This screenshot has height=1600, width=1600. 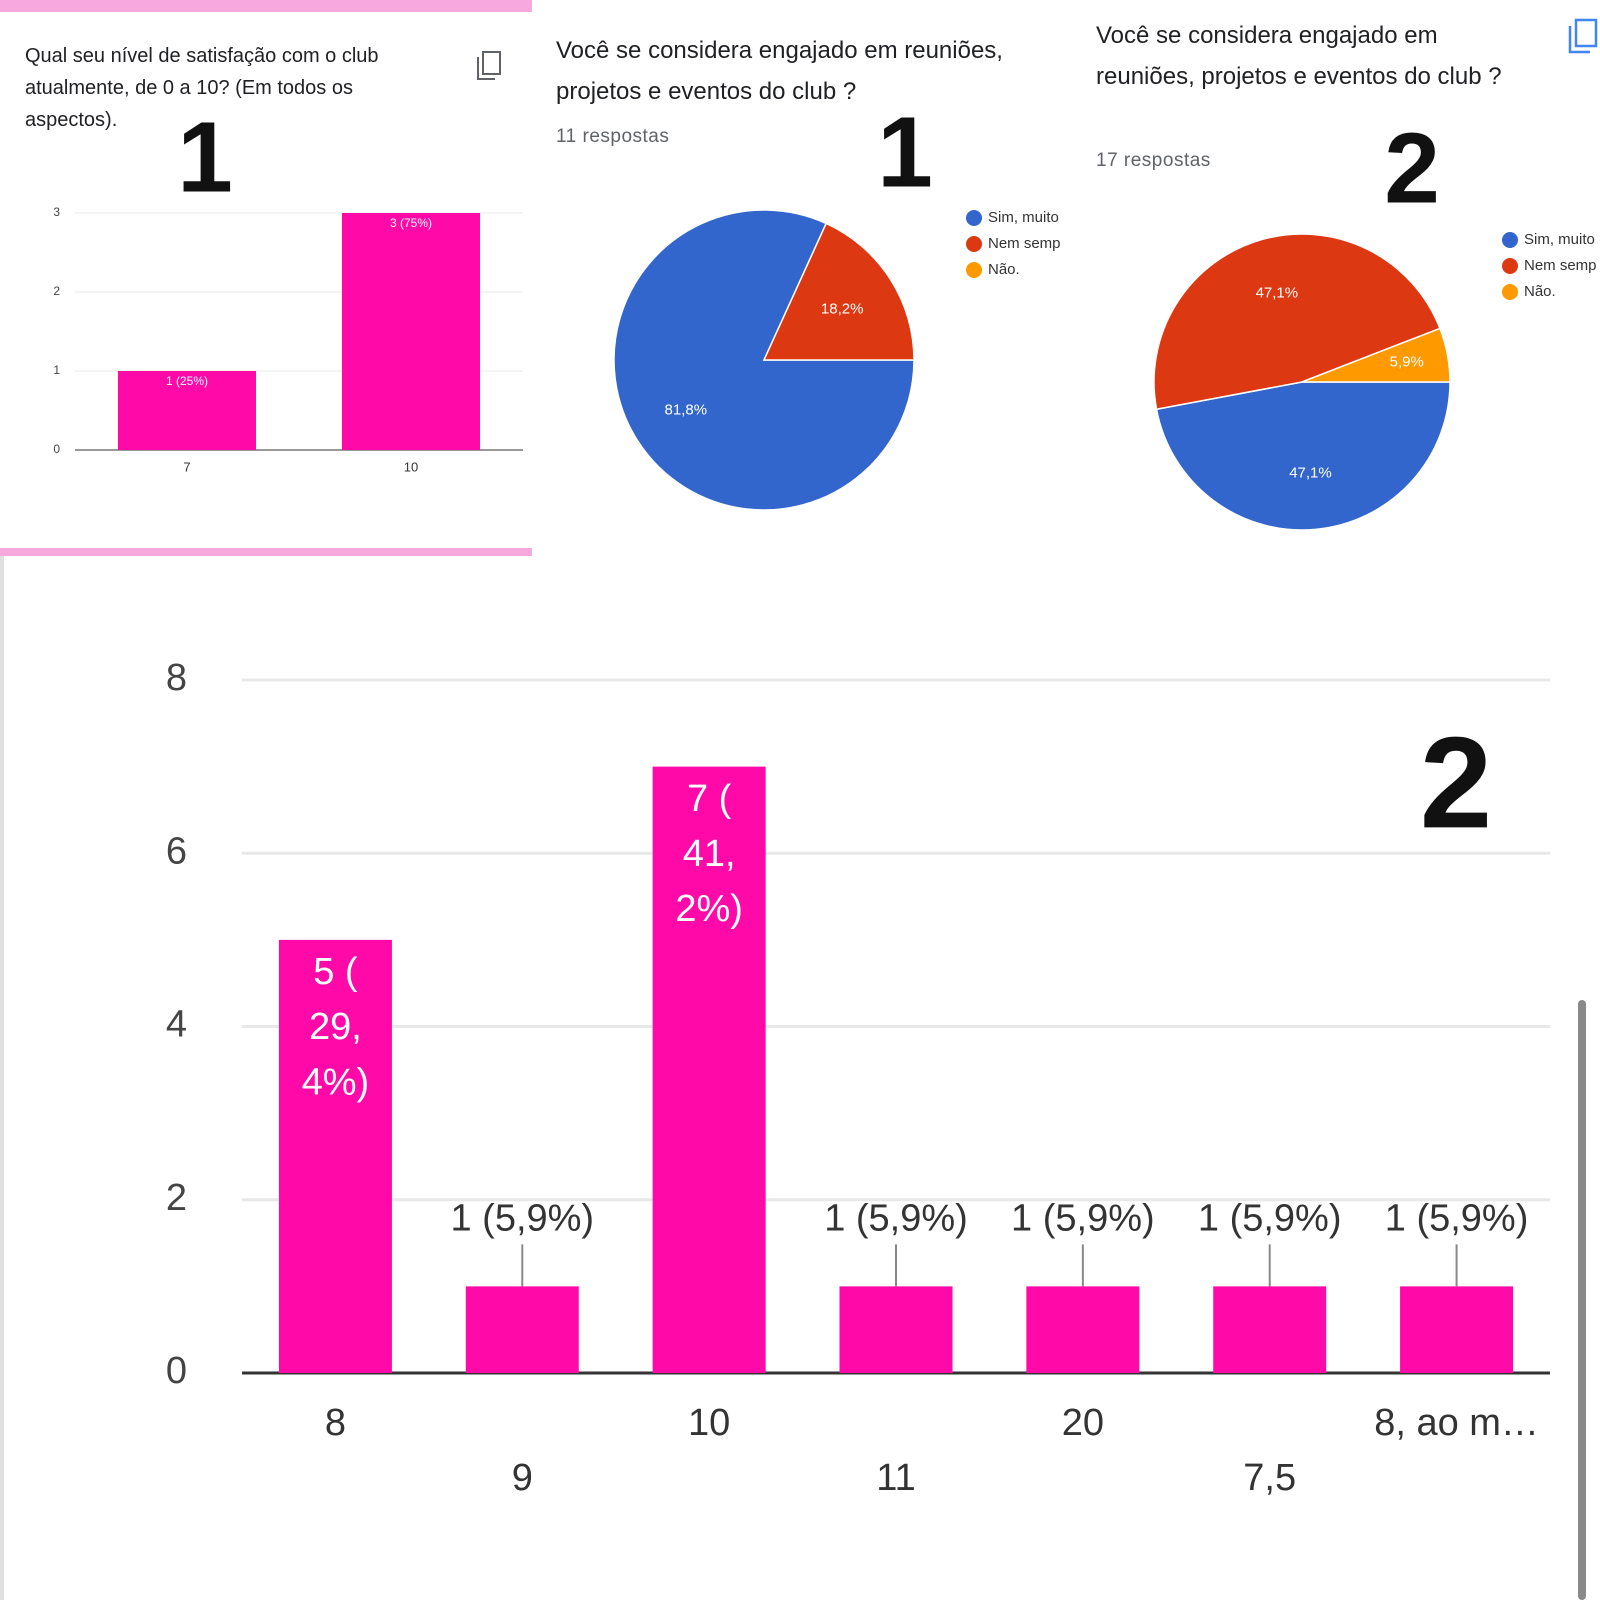 I want to click on x-tick-label: 9, so click(x=522, y=1478).